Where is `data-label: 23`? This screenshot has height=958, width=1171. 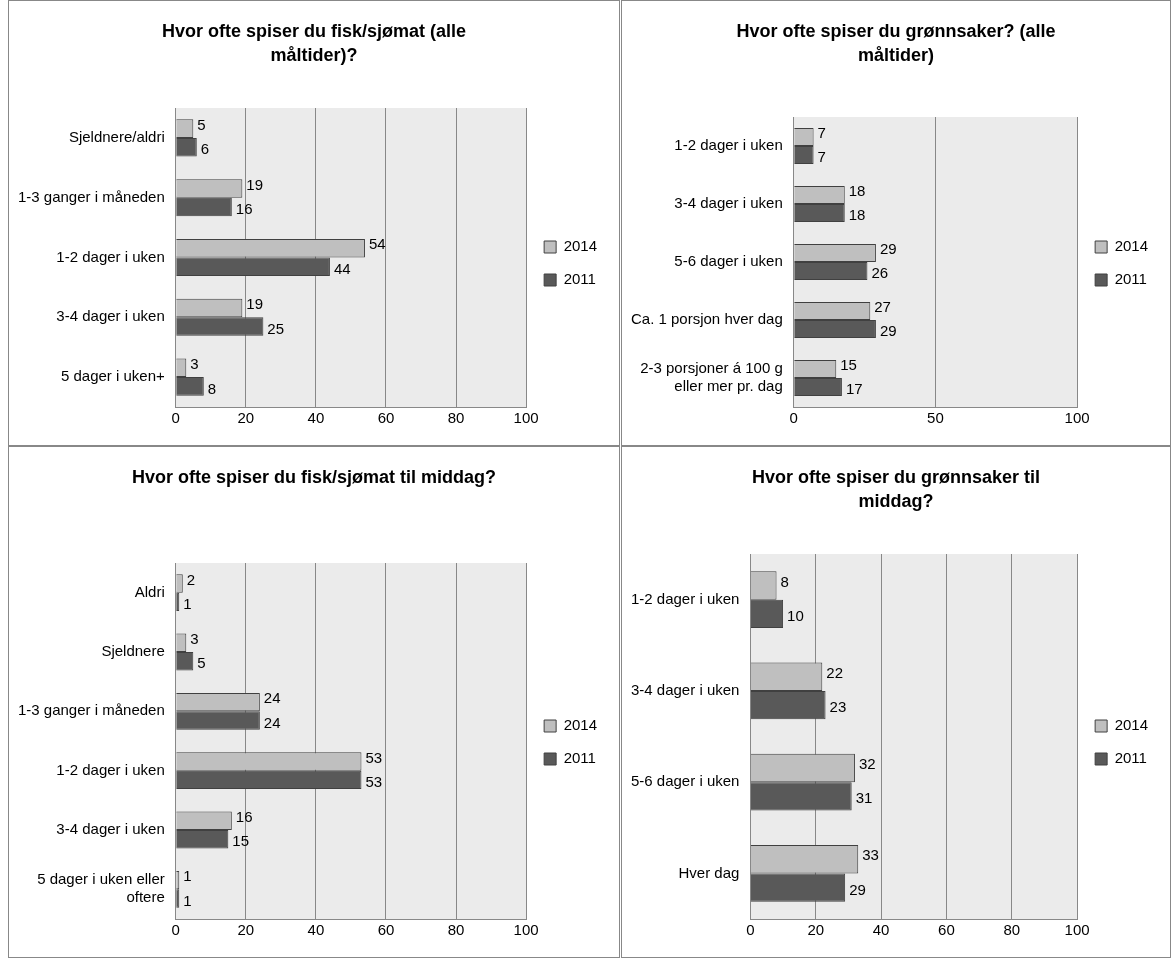 data-label: 23 is located at coordinates (838, 707).